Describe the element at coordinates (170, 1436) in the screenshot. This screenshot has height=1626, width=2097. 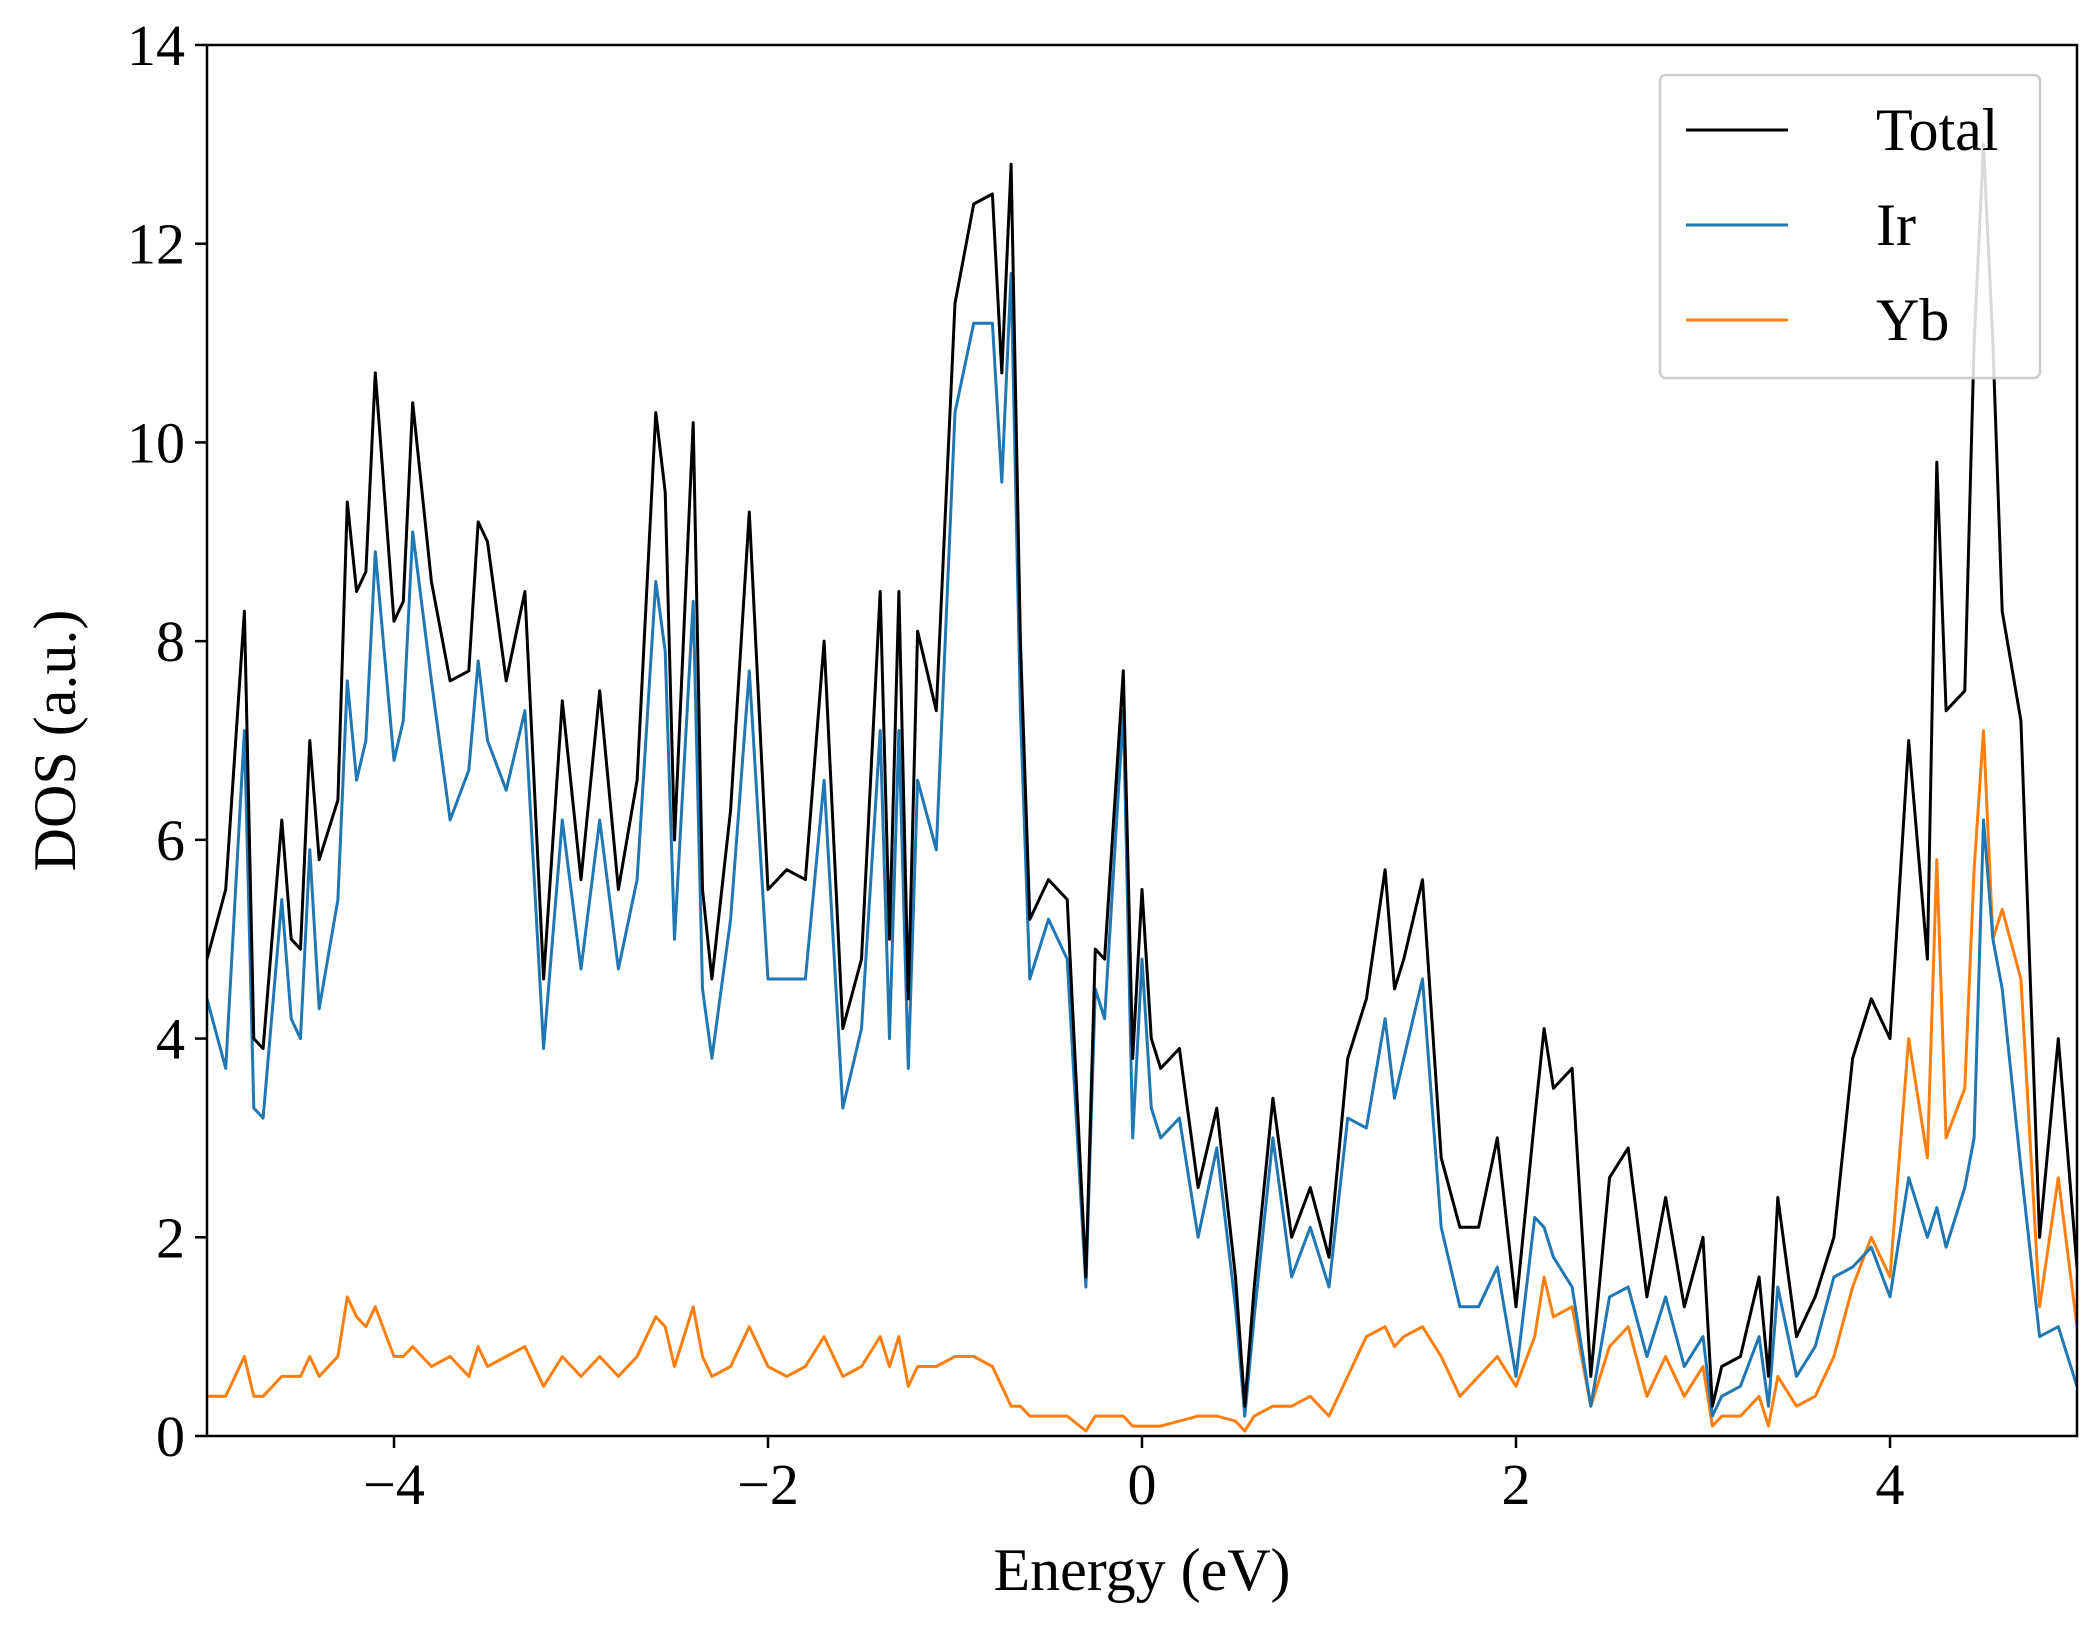
I see `y-tick-label: 0` at that location.